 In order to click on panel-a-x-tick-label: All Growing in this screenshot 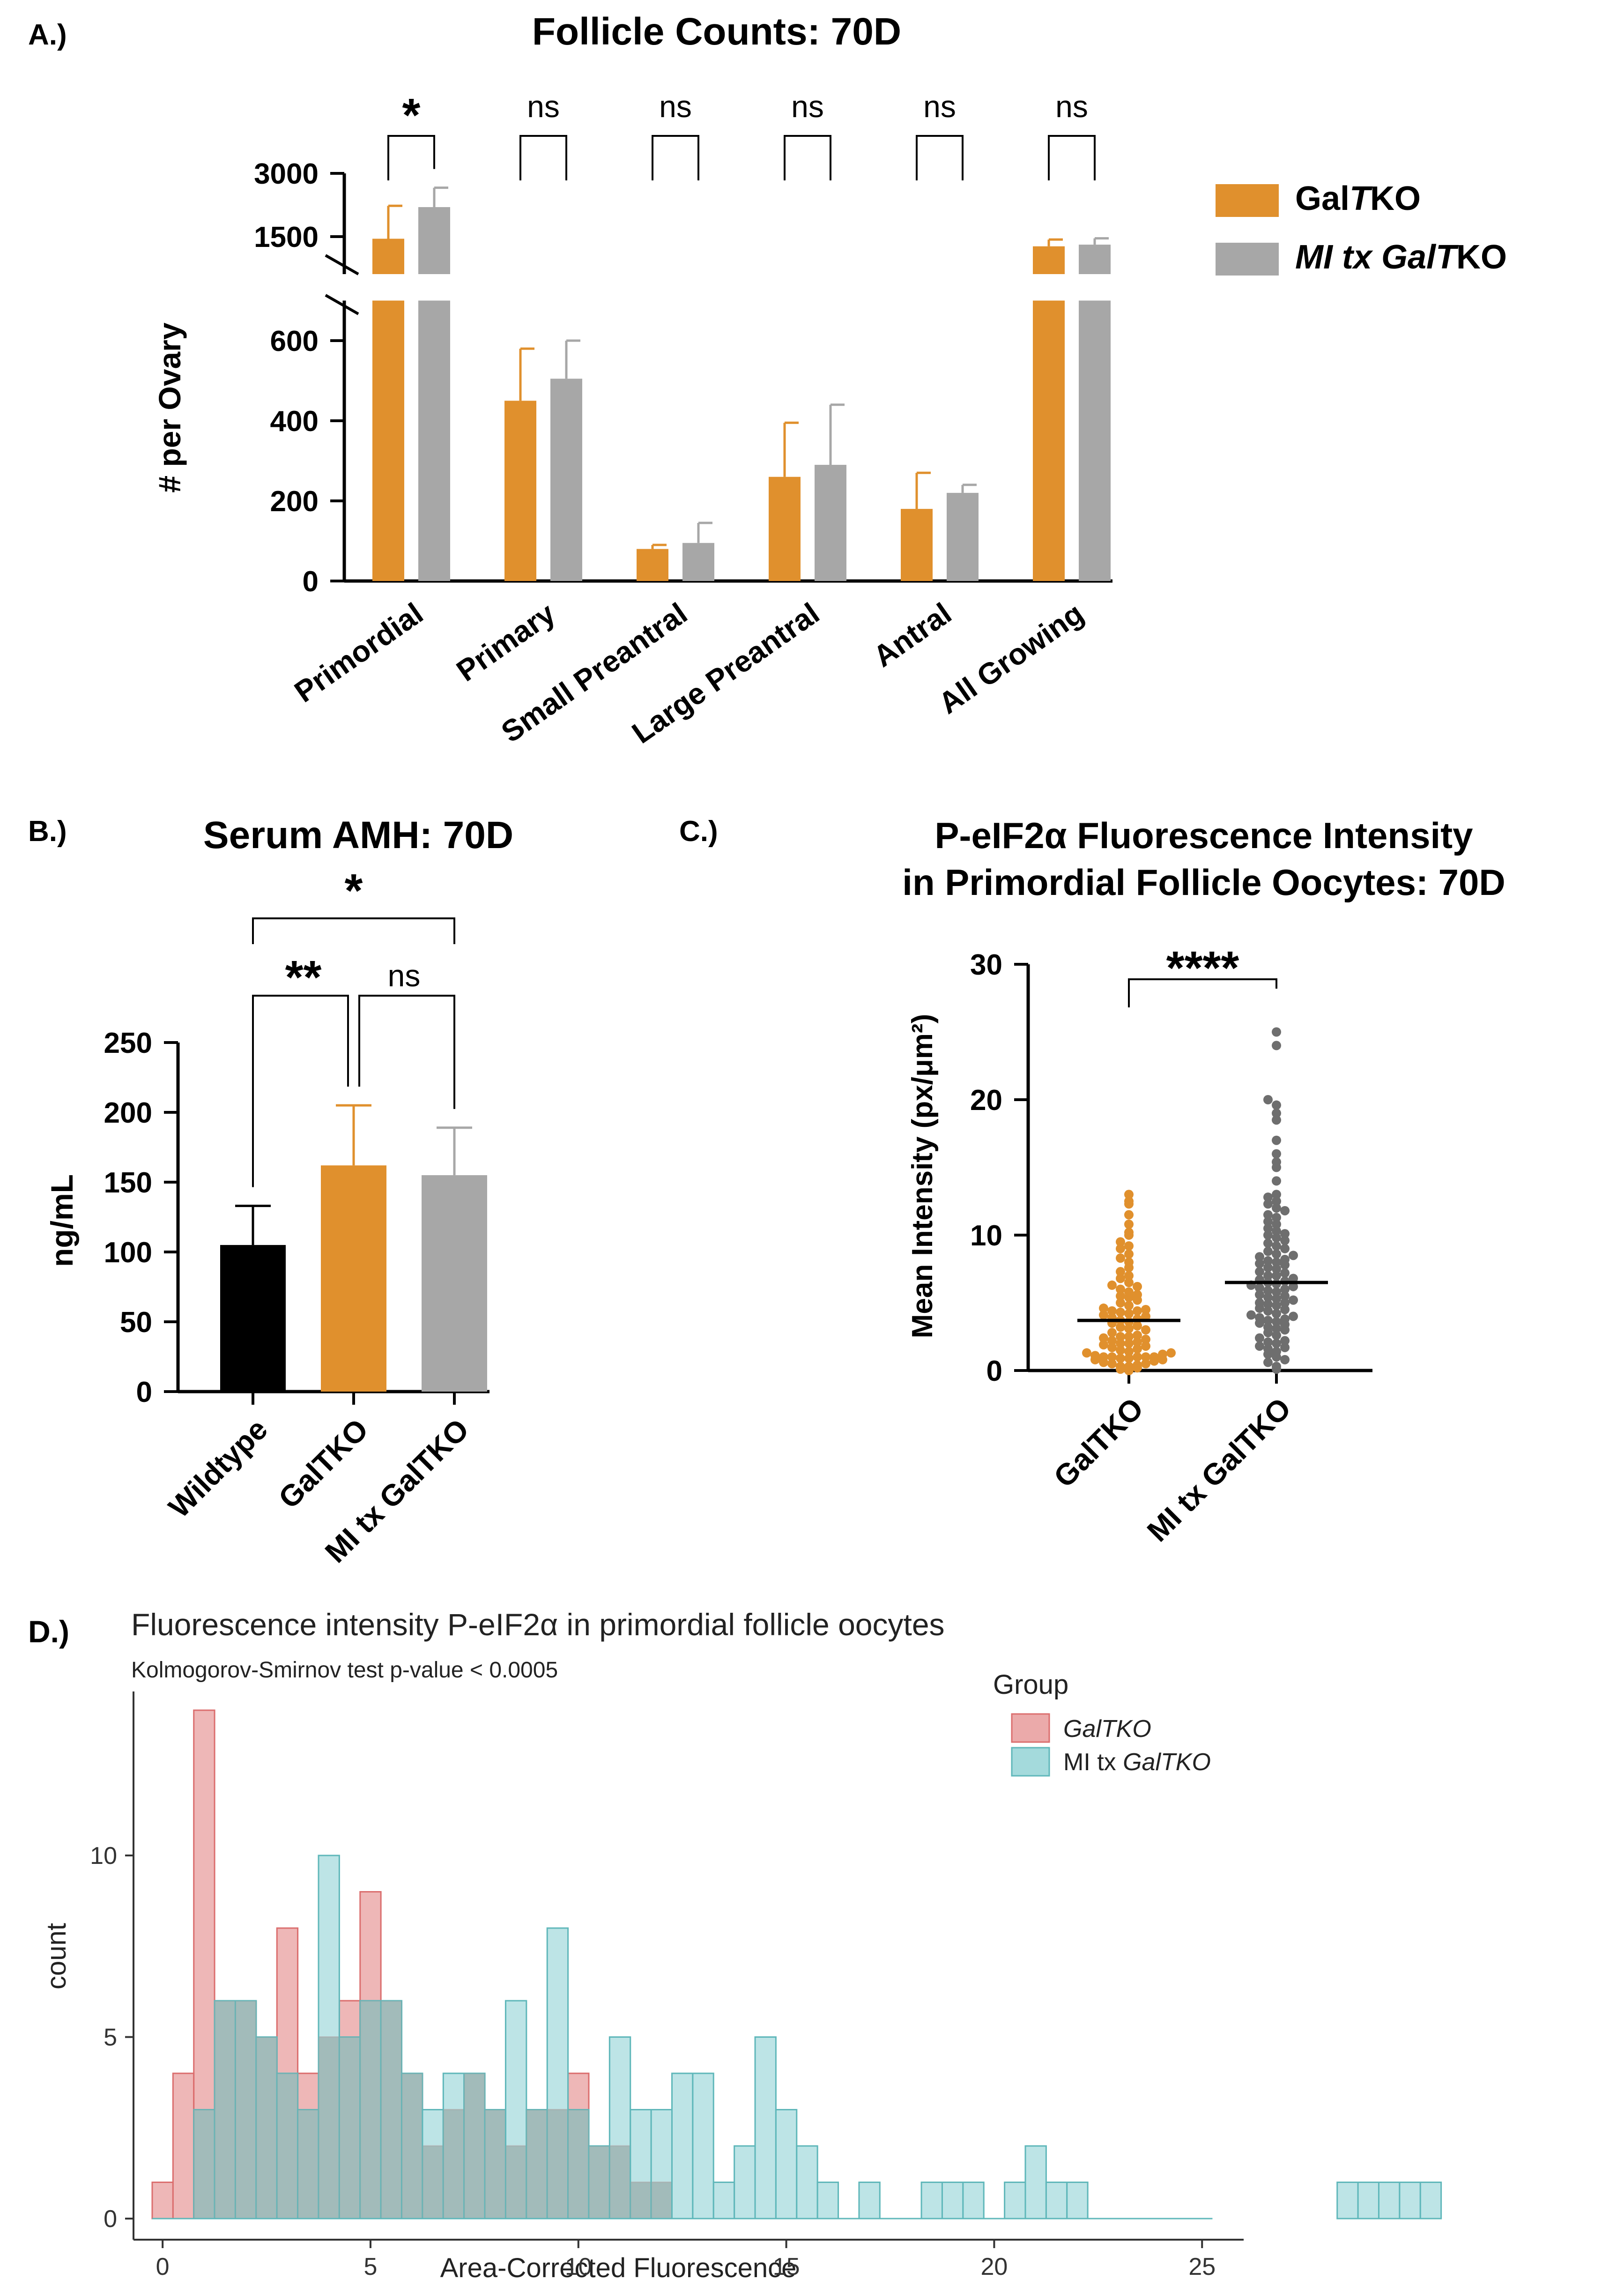, I will do `click(1012, 658)`.